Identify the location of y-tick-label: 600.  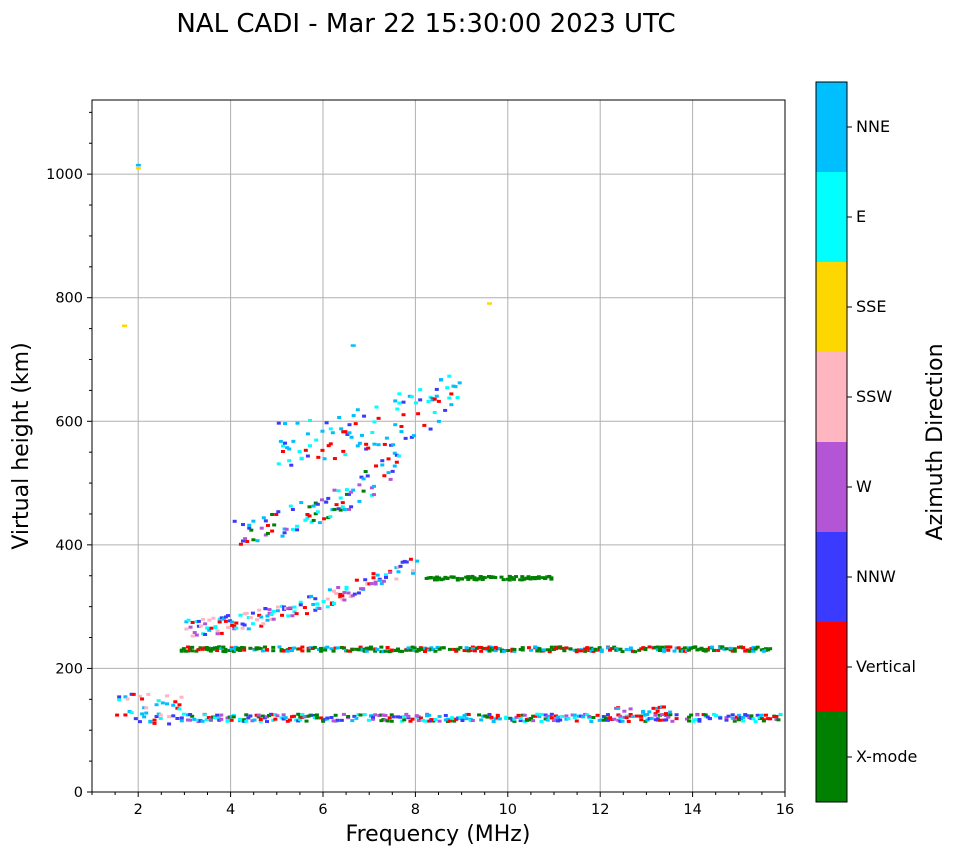
(69, 422).